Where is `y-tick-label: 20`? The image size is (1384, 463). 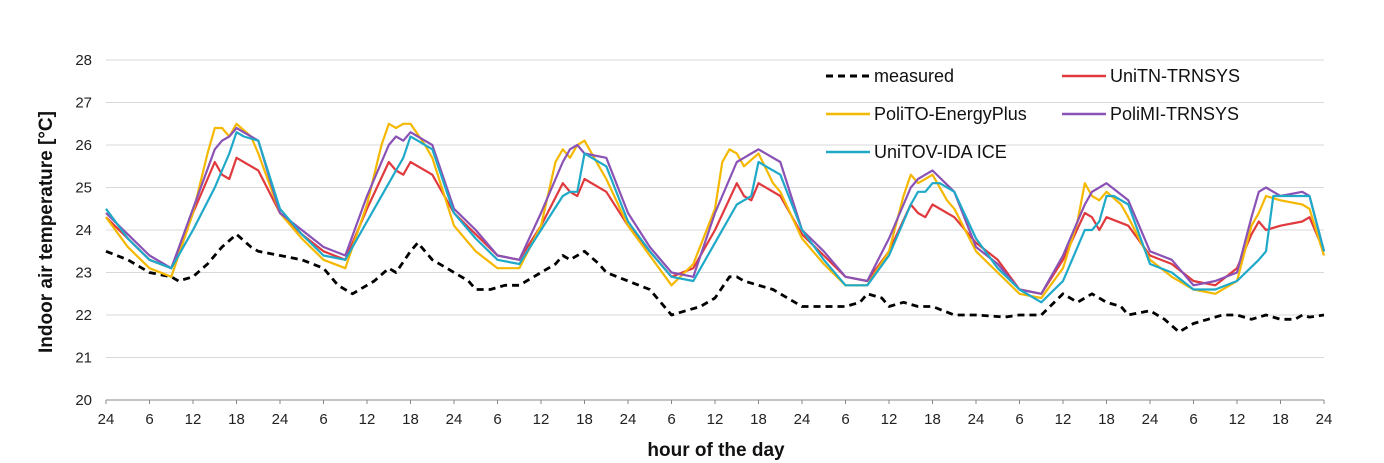
y-tick-label: 20 is located at coordinates (83, 400).